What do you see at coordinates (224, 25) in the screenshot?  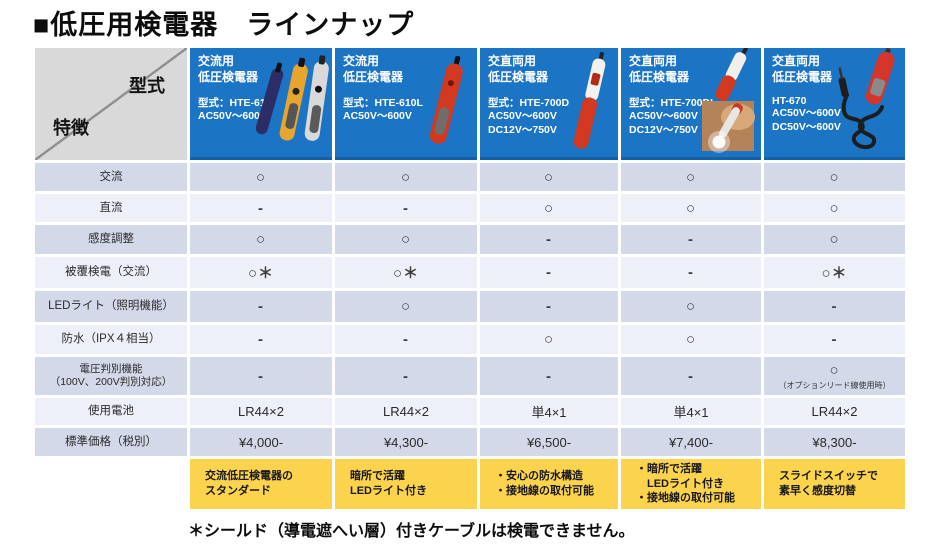 I see `page-title: ■低圧用検電器 ラインナップ` at bounding box center [224, 25].